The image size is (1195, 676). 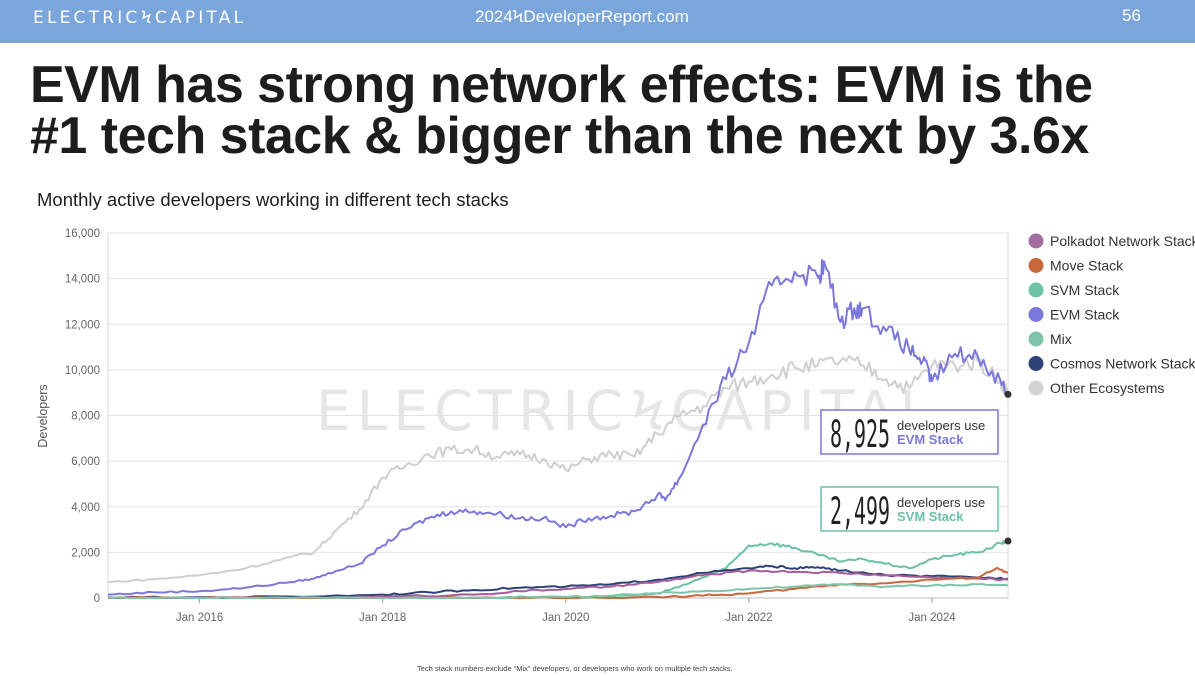 What do you see at coordinates (1122, 241) in the screenshot?
I see `legend-label: Polkadot Network Stack` at bounding box center [1122, 241].